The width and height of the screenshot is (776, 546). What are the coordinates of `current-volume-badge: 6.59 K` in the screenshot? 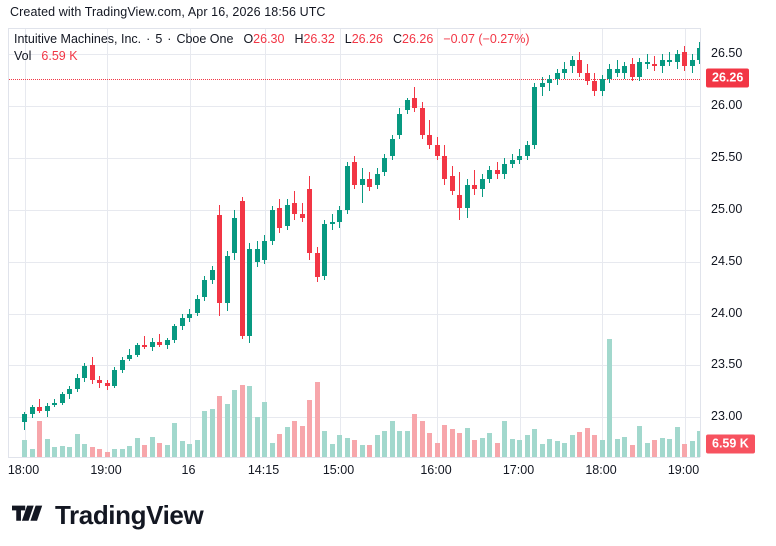 It's located at (730, 444).